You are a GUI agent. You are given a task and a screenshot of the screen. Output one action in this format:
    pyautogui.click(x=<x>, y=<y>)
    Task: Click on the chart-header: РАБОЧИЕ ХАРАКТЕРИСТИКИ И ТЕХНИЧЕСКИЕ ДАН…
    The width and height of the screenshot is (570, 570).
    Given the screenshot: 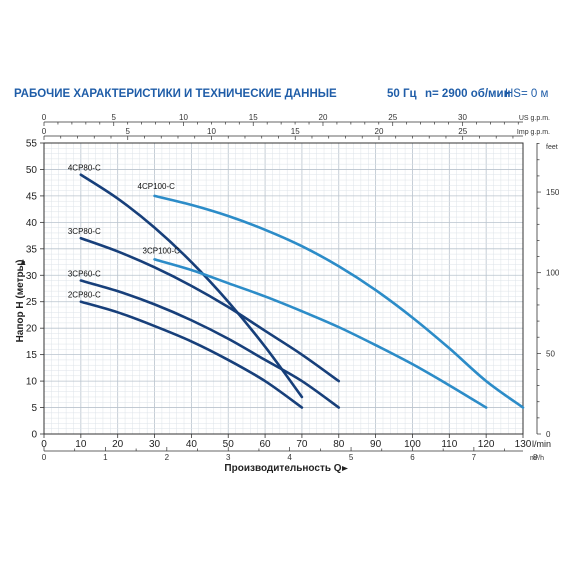 What is the action you would take?
    pyautogui.click(x=288, y=98)
    